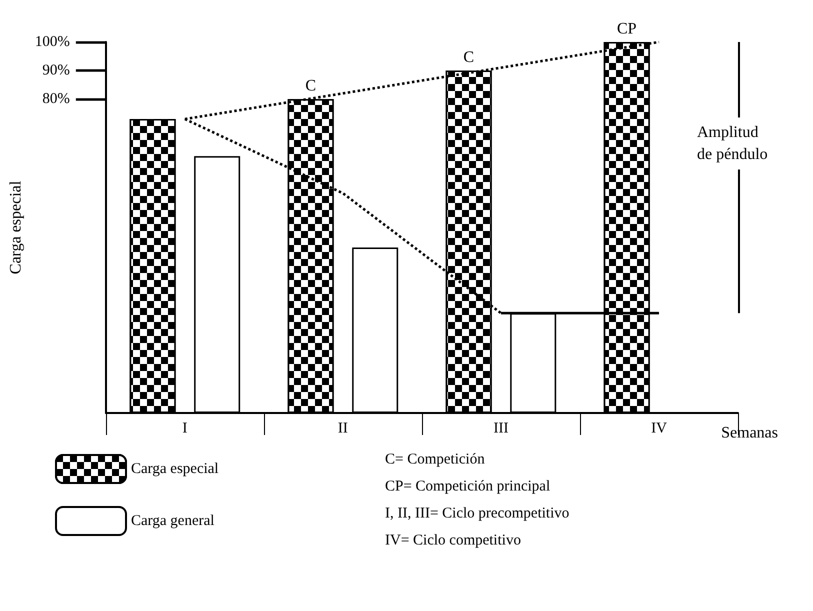 The image size is (813, 611). Describe the element at coordinates (435, 460) in the screenshot. I see `text: C= Competición` at that location.